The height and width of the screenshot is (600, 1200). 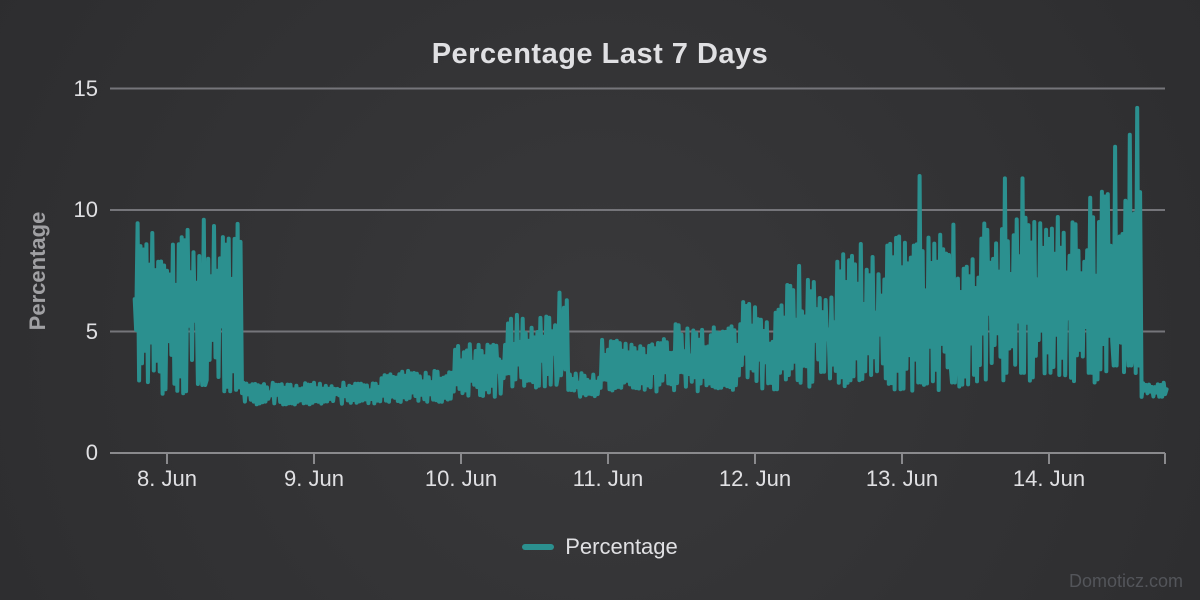 What do you see at coordinates (608, 478) in the screenshot?
I see `x-tick-label-4: 11. Jun` at bounding box center [608, 478].